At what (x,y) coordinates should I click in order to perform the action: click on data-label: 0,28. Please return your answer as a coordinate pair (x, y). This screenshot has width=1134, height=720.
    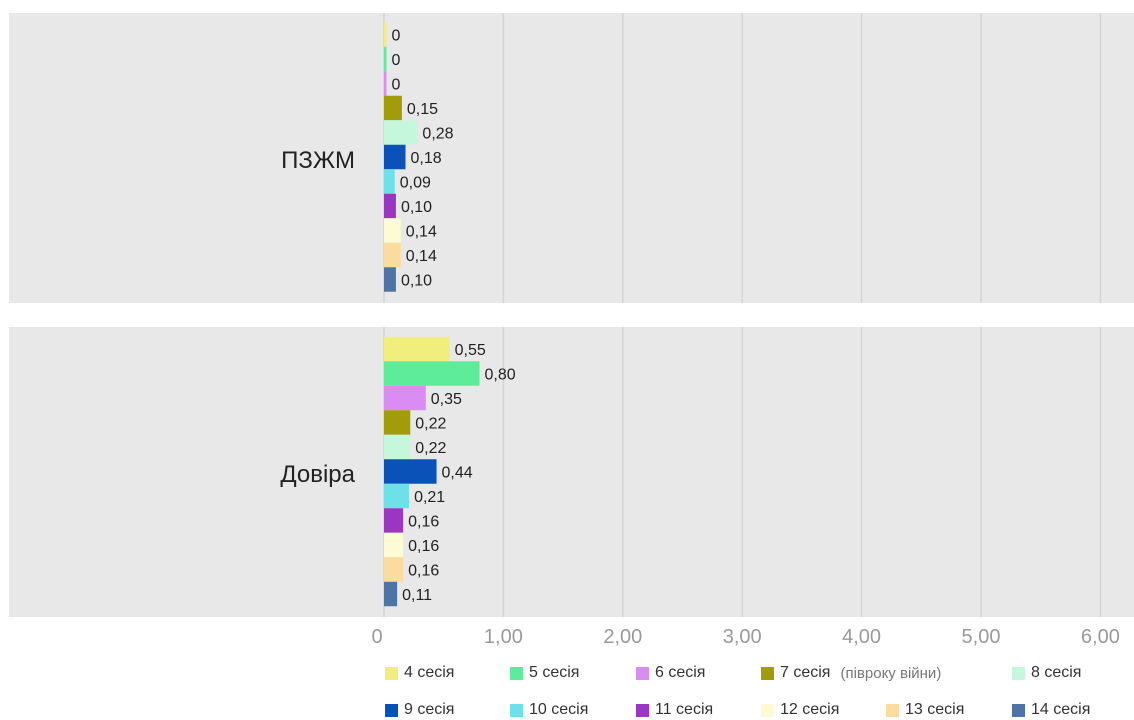
    Looking at the image, I should click on (437, 134).